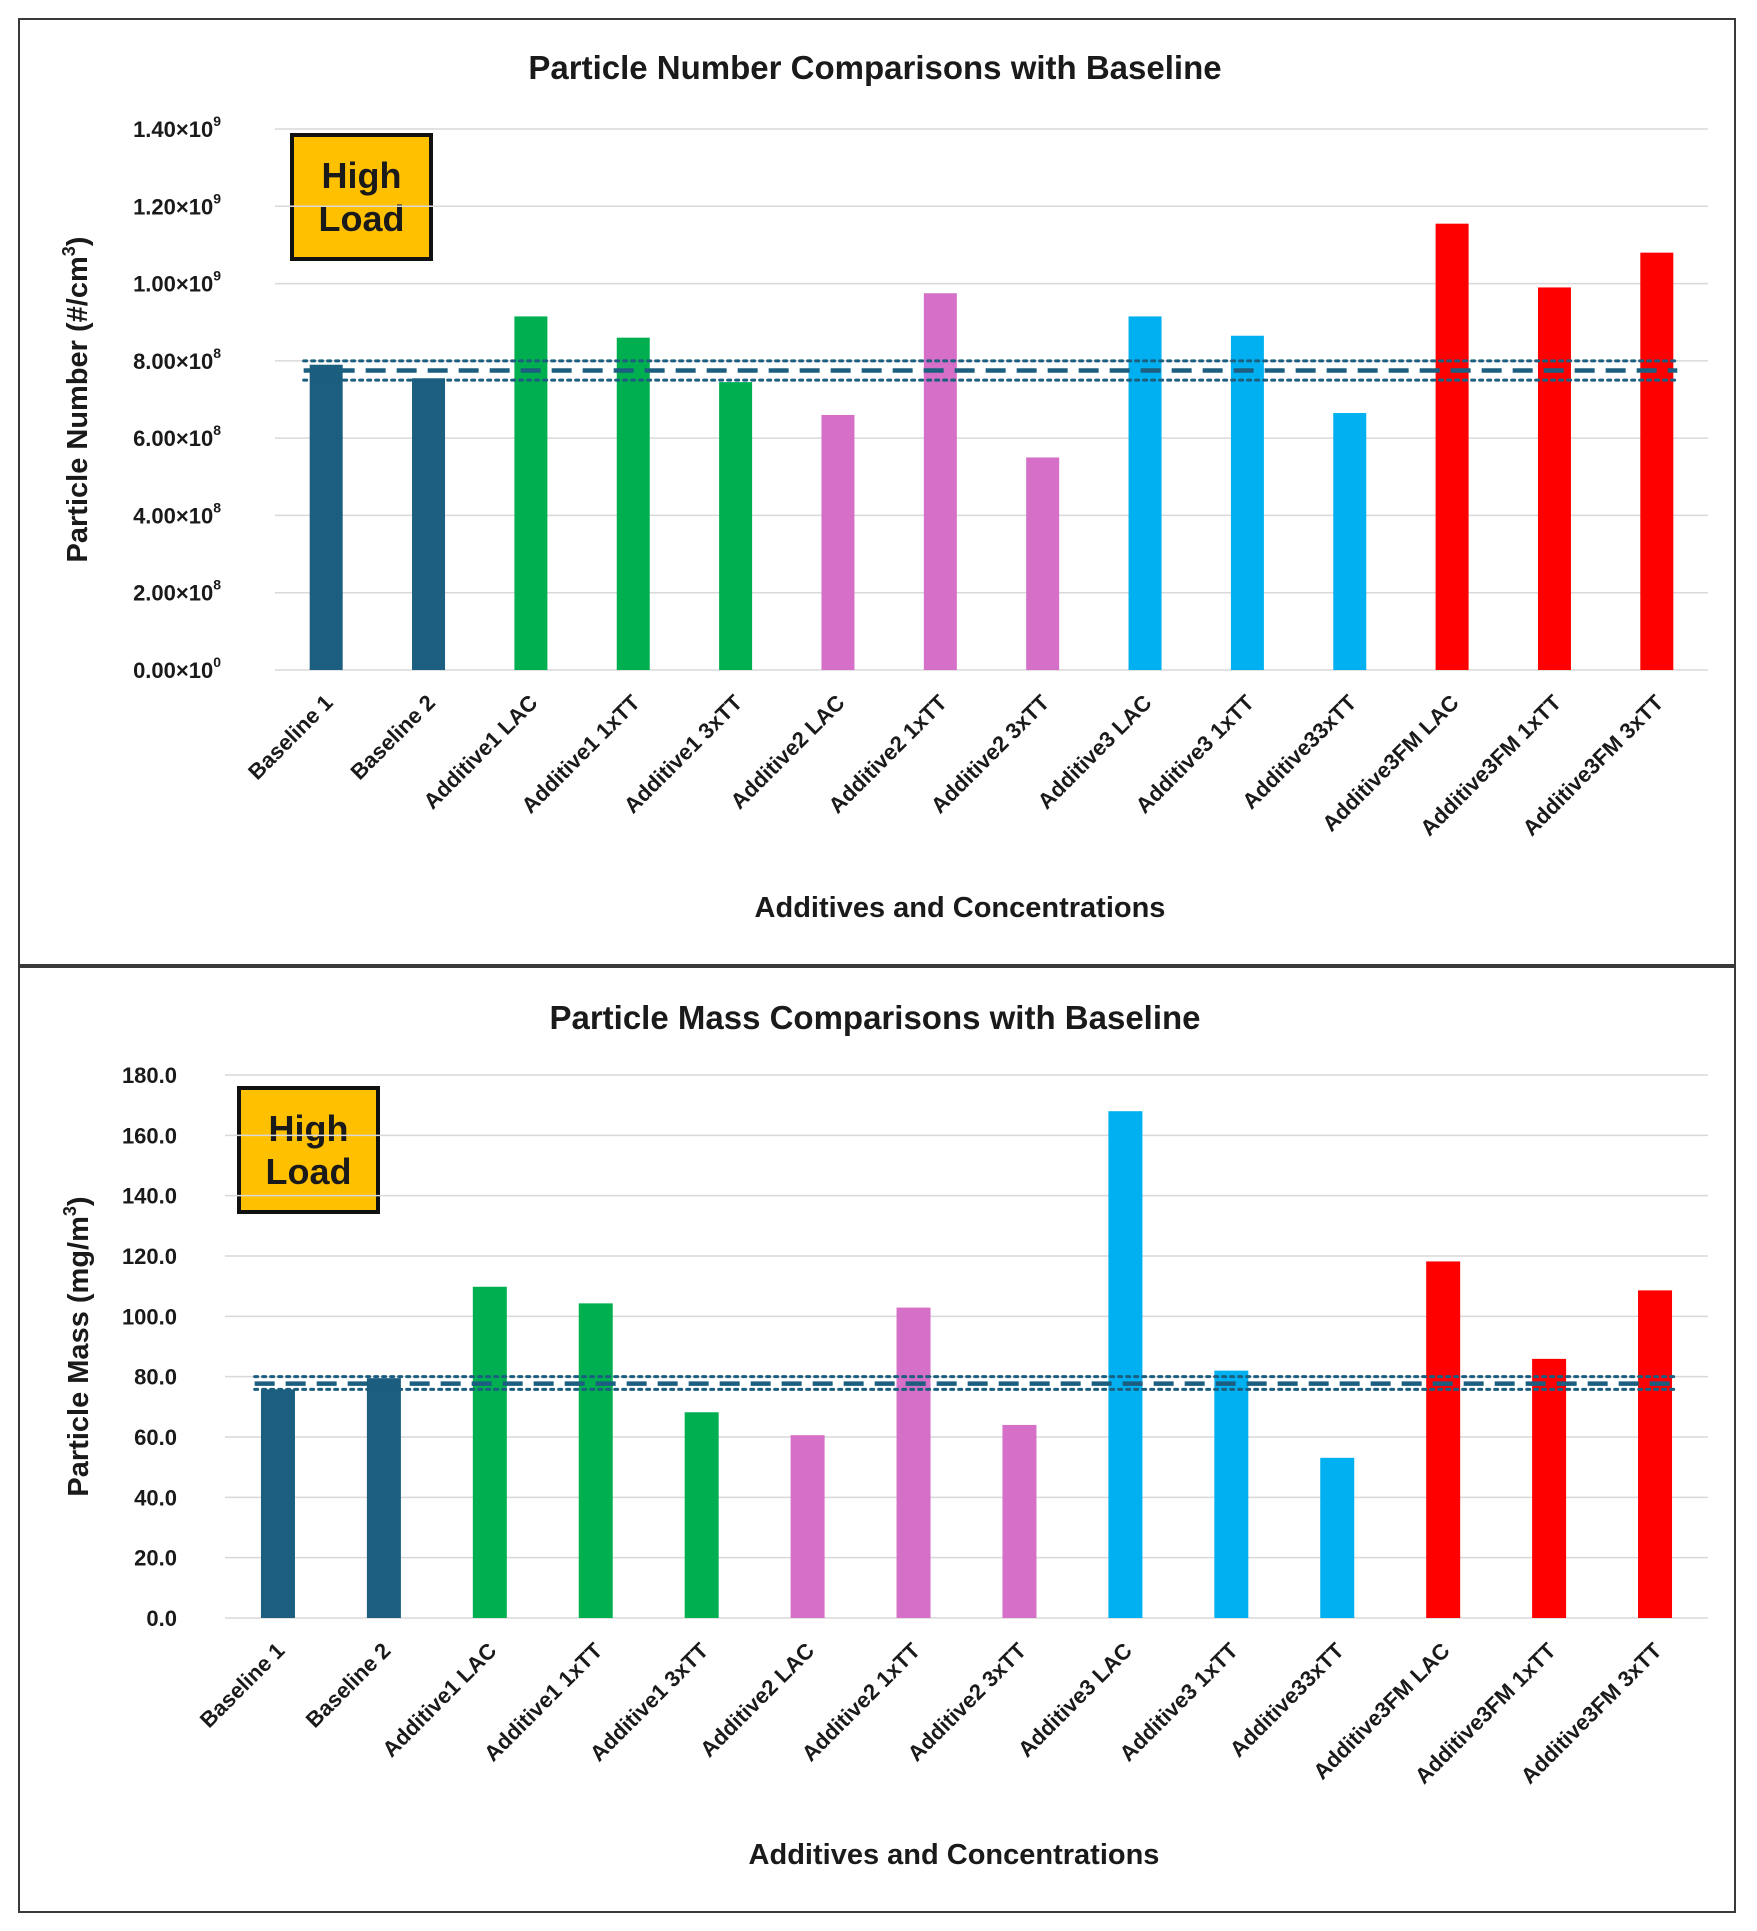 This screenshot has height=1931, width=1757. Describe the element at coordinates (177, 204) in the screenshot. I see `y-tick-label: 1.20×10⁹` at that location.